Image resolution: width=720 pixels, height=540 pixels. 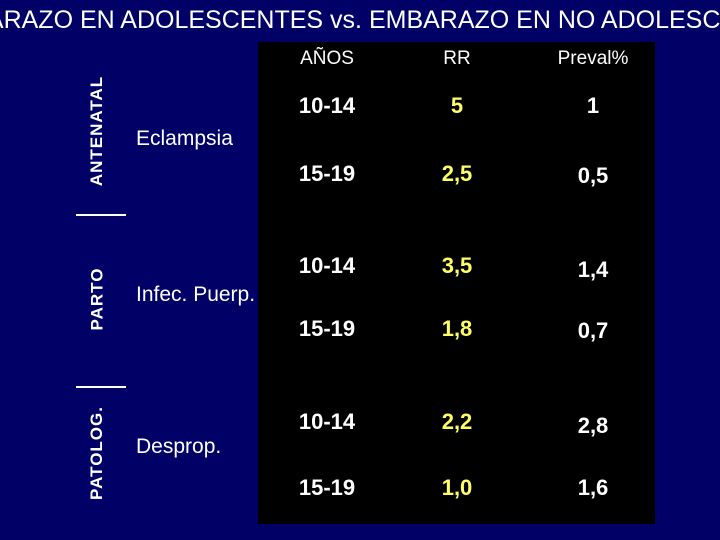 What do you see at coordinates (196, 294) in the screenshot?
I see `row-label-infec-puerp: Infec. Puerp.` at bounding box center [196, 294].